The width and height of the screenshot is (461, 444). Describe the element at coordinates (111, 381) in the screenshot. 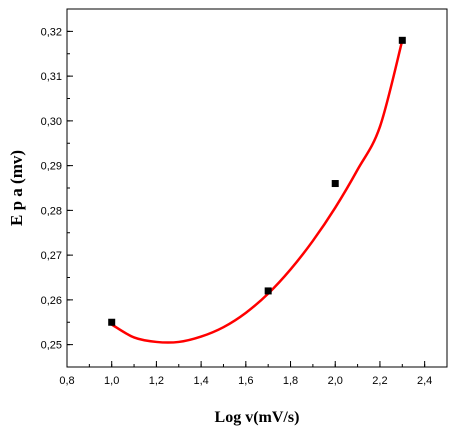

I see `x-tick-label: 1,0` at that location.